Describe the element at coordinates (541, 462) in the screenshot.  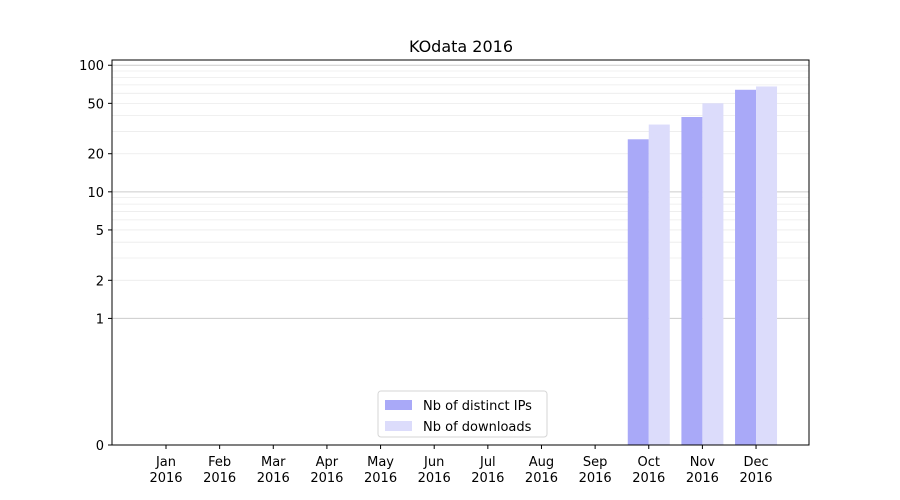
I see `x-tick-label-month: Aug` at that location.